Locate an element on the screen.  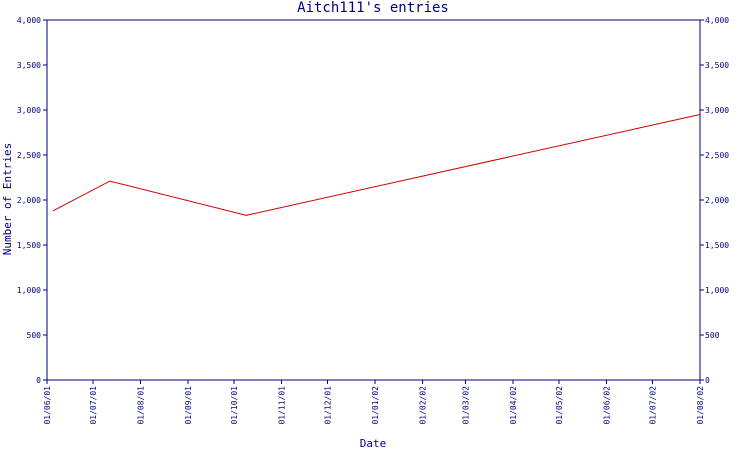
y-axis-title: Number of Entries is located at coordinates (7, 199).